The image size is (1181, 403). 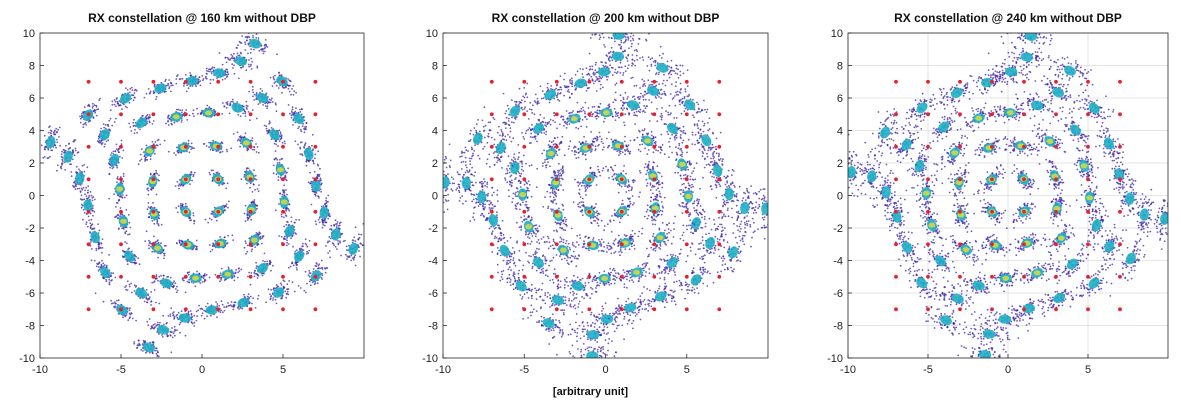 What do you see at coordinates (255, 43) in the screenshot?
I see `cluster-core` at bounding box center [255, 43].